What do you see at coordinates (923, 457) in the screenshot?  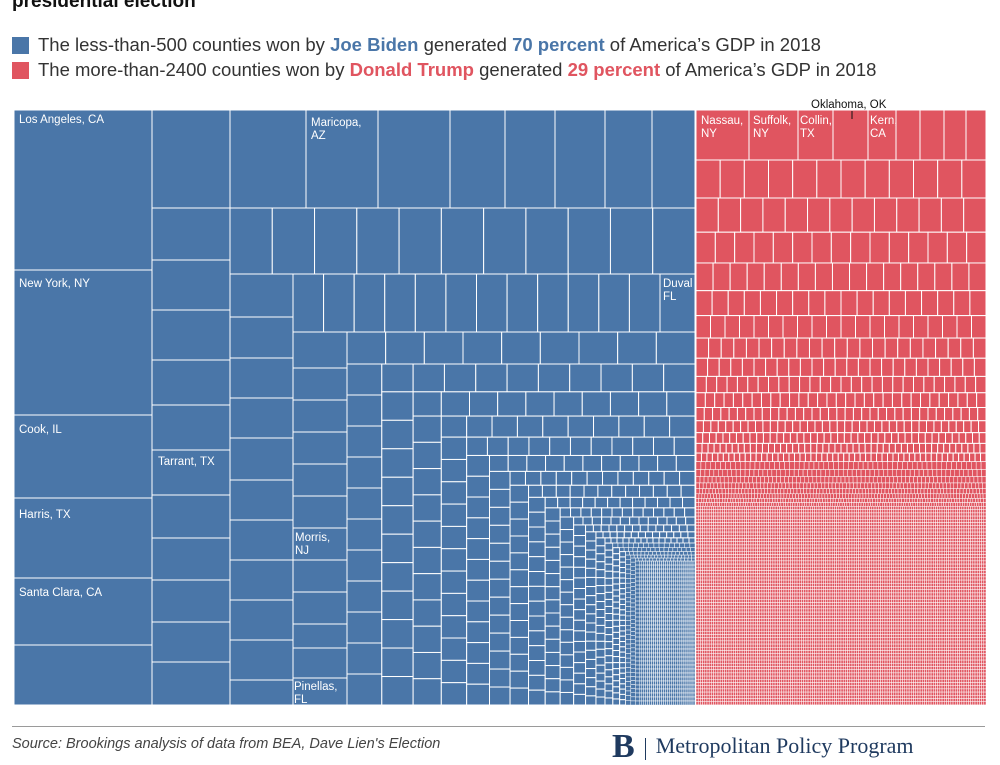 I see `county-cell-2071` at bounding box center [923, 457].